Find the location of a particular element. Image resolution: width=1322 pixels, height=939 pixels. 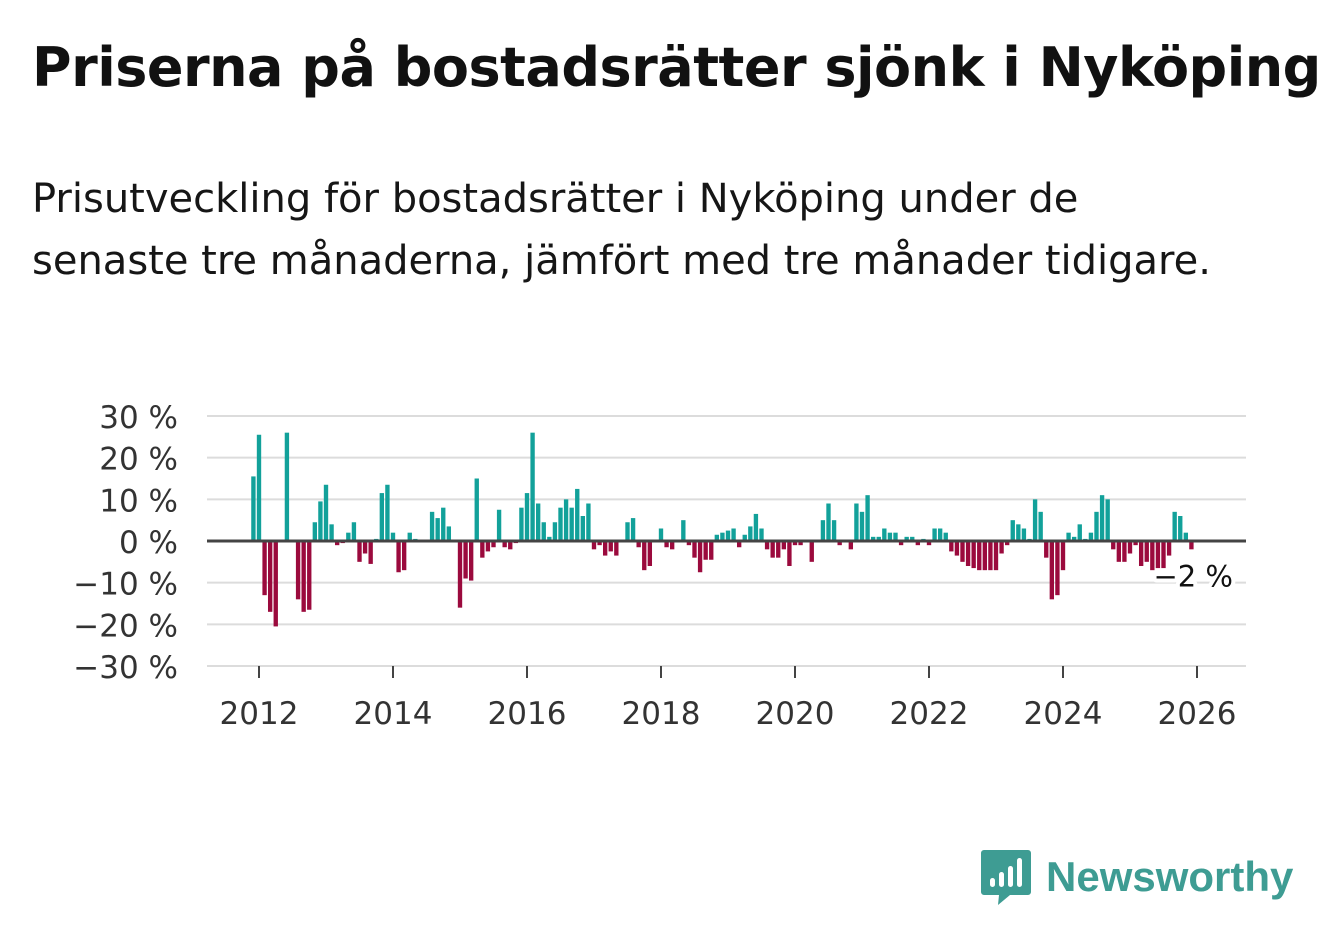

x-tick-label: 2014 is located at coordinates (393, 714).